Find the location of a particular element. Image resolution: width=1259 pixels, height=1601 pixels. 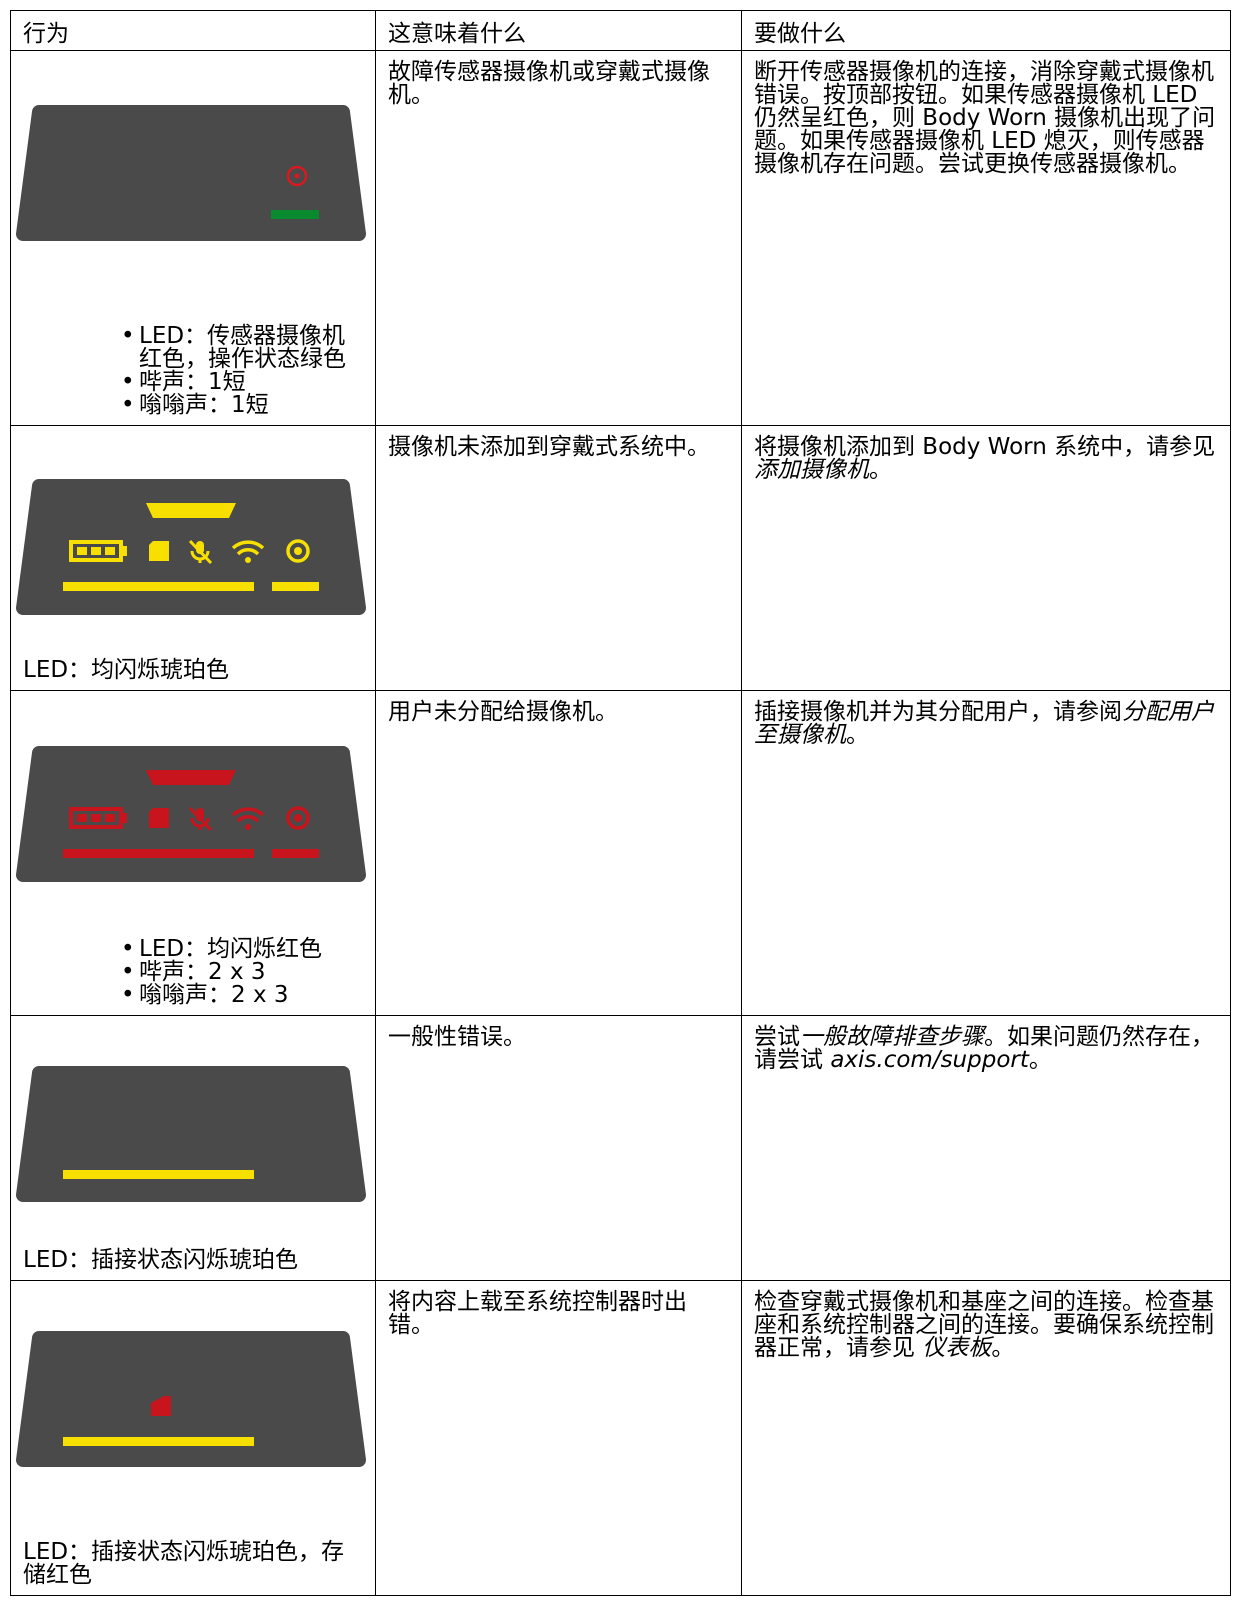

behavior-cell: LED：插接状态闪烁琥珀色 is located at coordinates (193, 1148).